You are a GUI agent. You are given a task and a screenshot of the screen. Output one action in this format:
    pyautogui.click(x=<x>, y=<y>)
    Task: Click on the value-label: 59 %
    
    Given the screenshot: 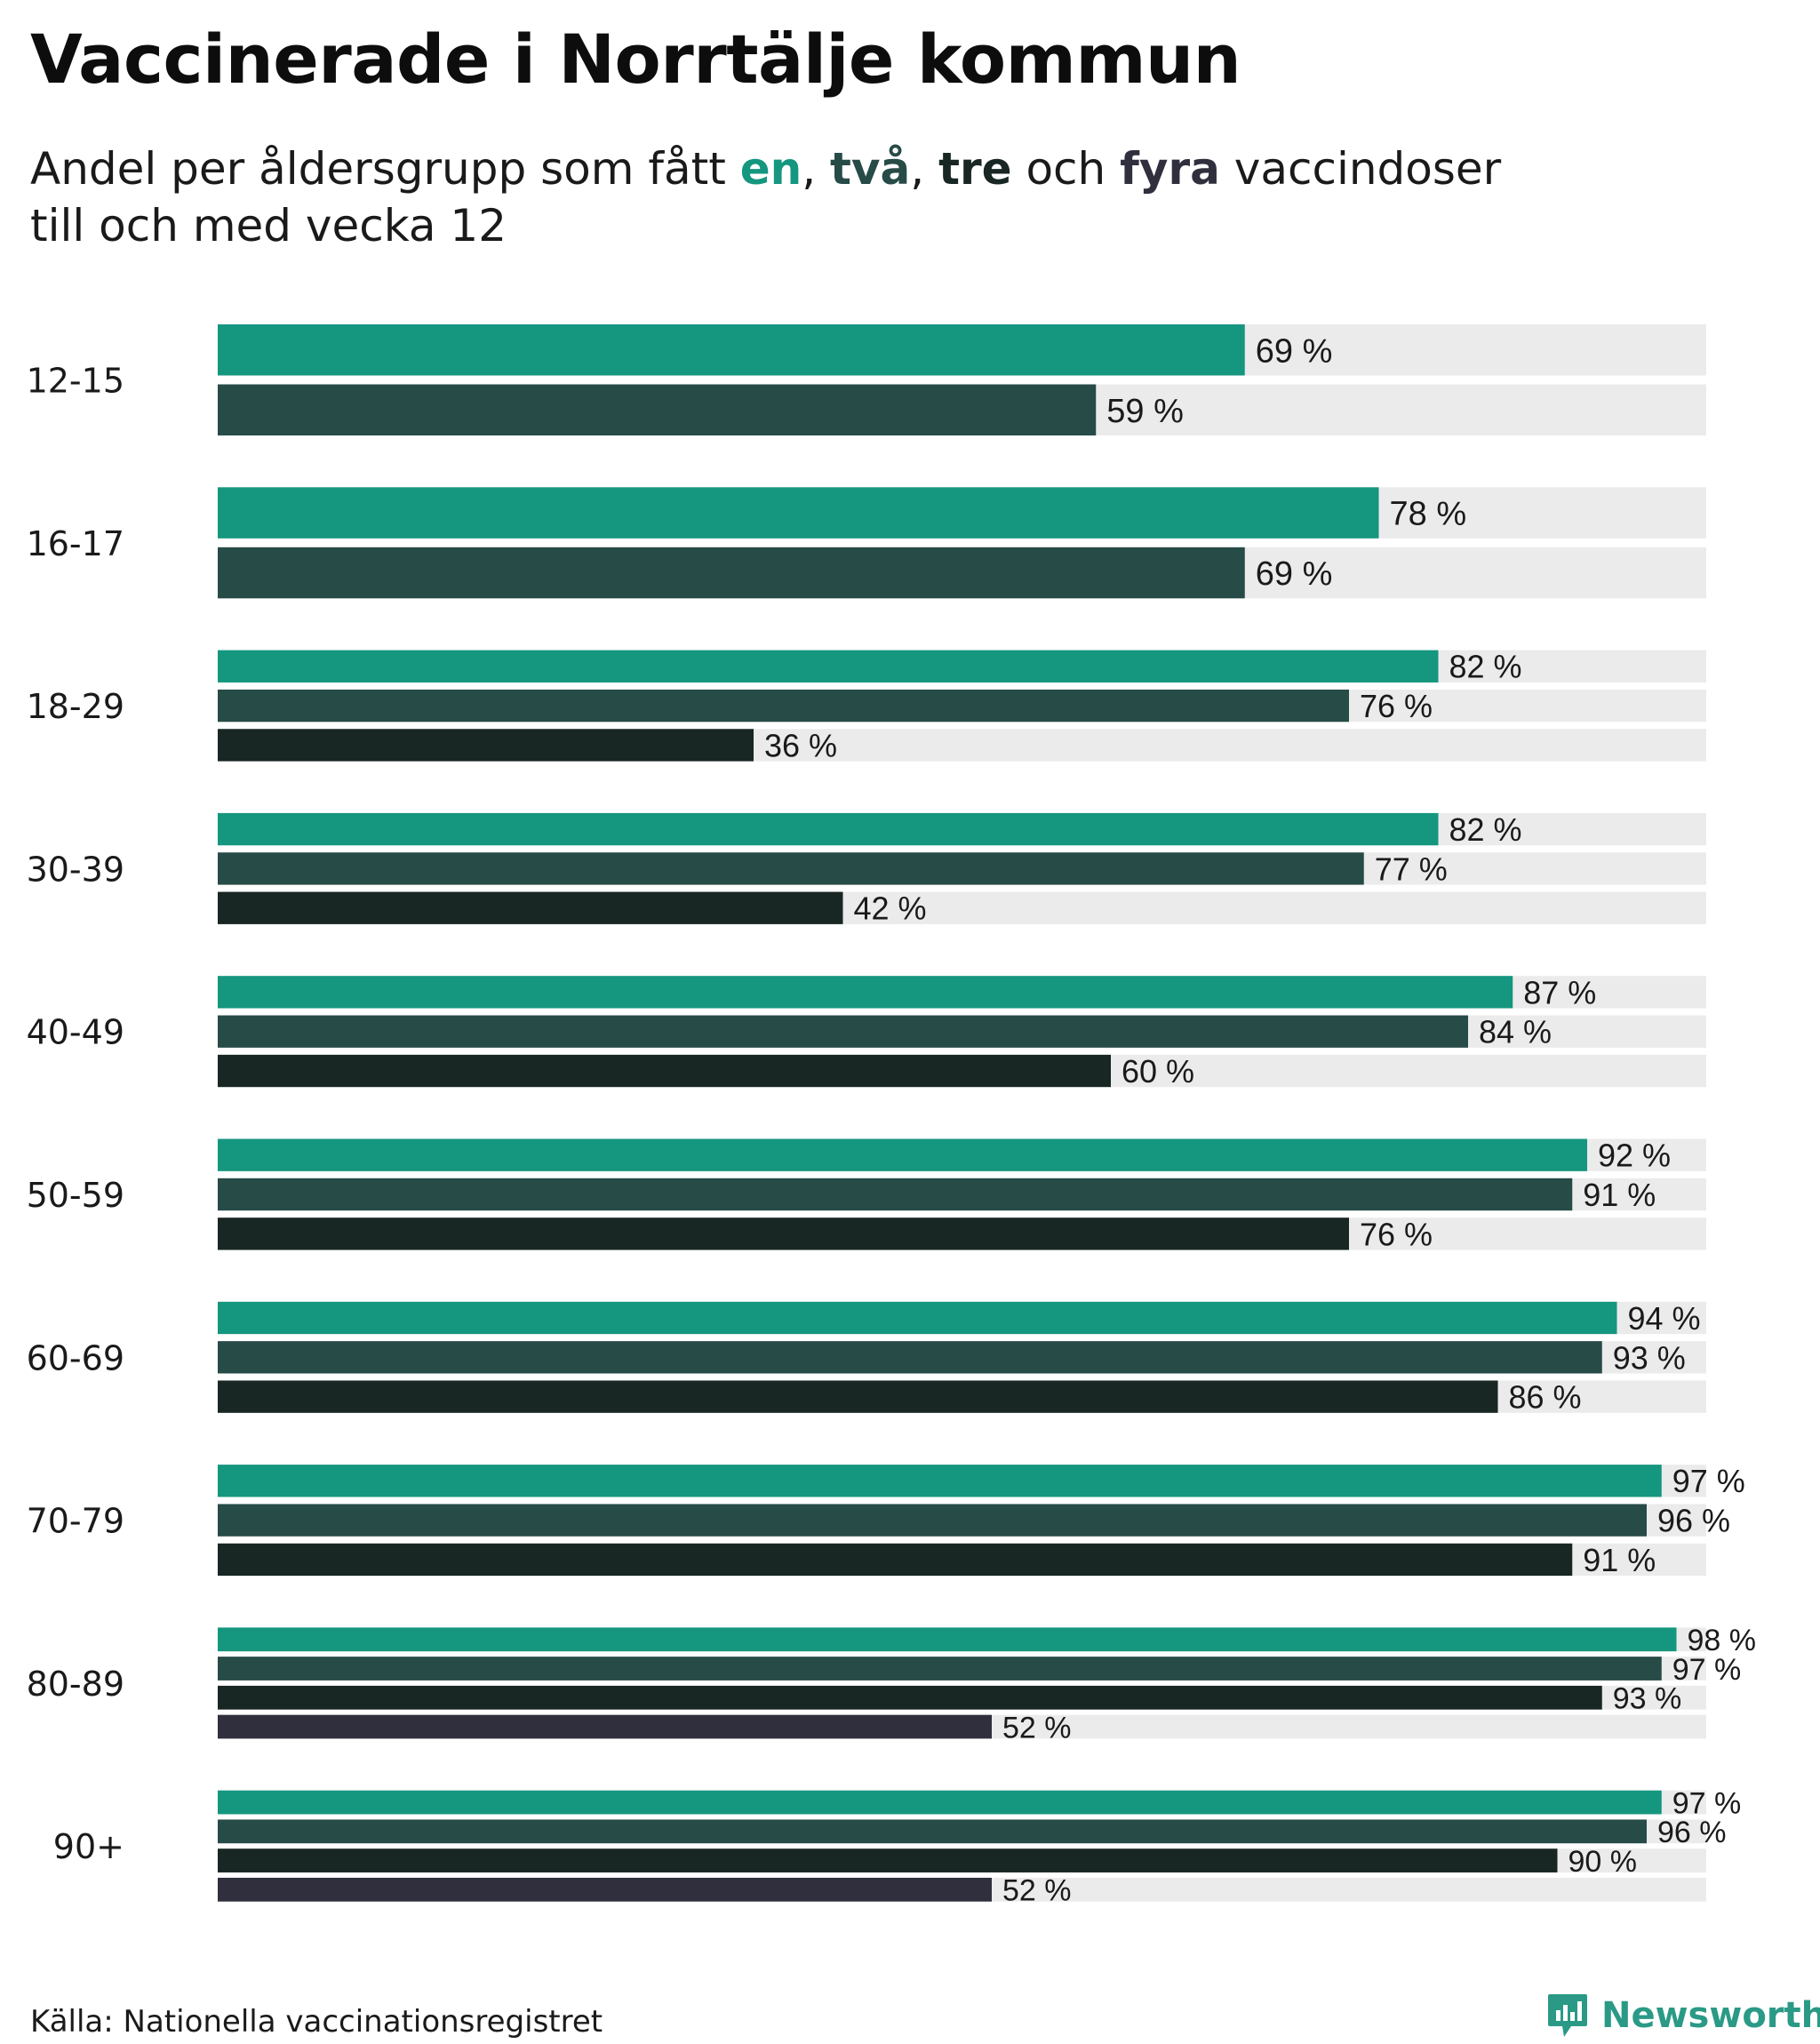 What is the action you would take?
    pyautogui.click(x=1145, y=411)
    